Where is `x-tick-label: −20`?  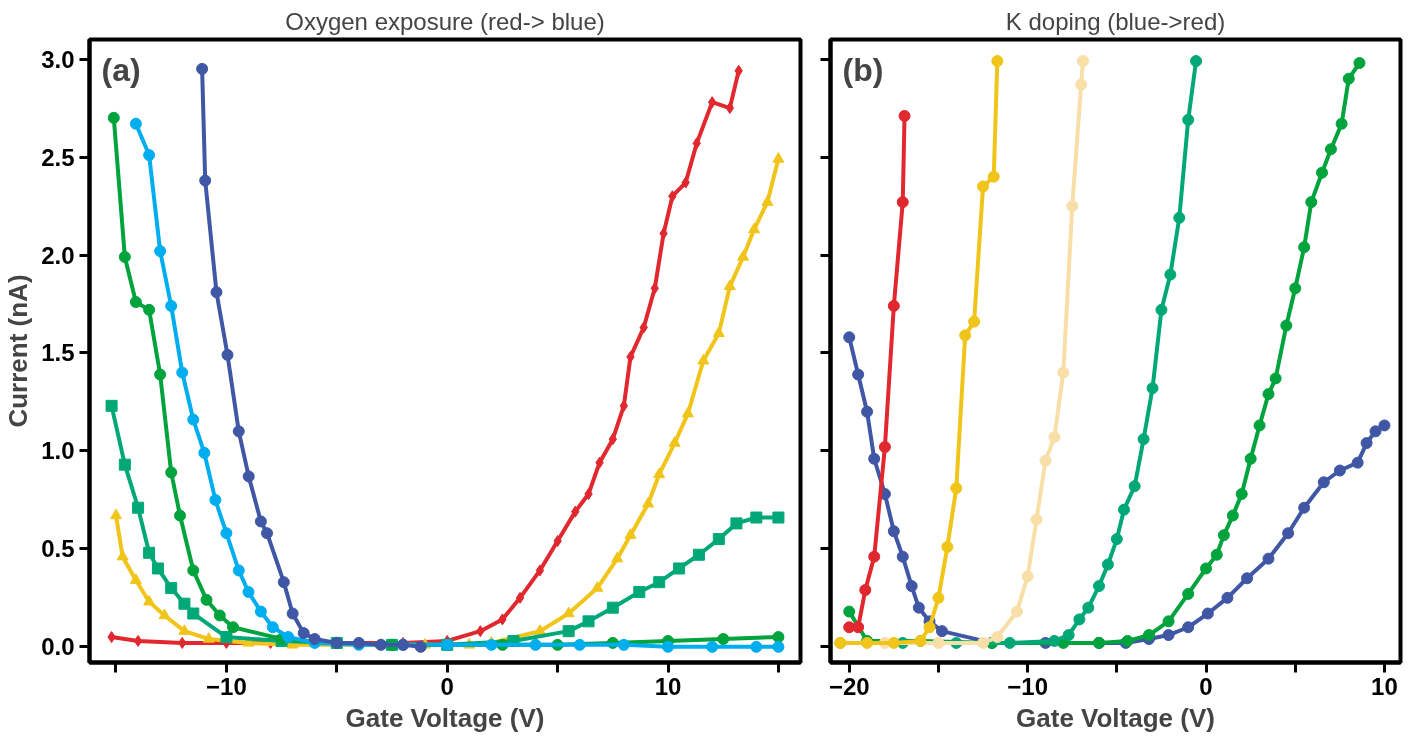
x-tick-label: −20 is located at coordinates (849, 686).